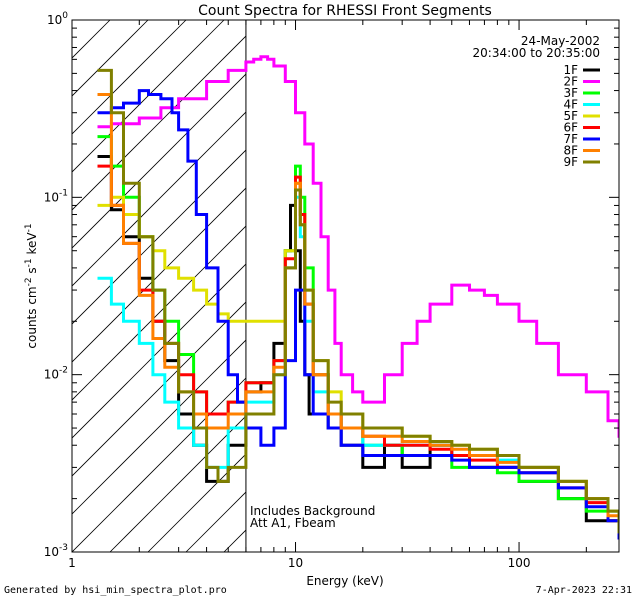  Describe the element at coordinates (57, 19) in the screenshot. I see `y-tick-label: 10⁰` at that location.